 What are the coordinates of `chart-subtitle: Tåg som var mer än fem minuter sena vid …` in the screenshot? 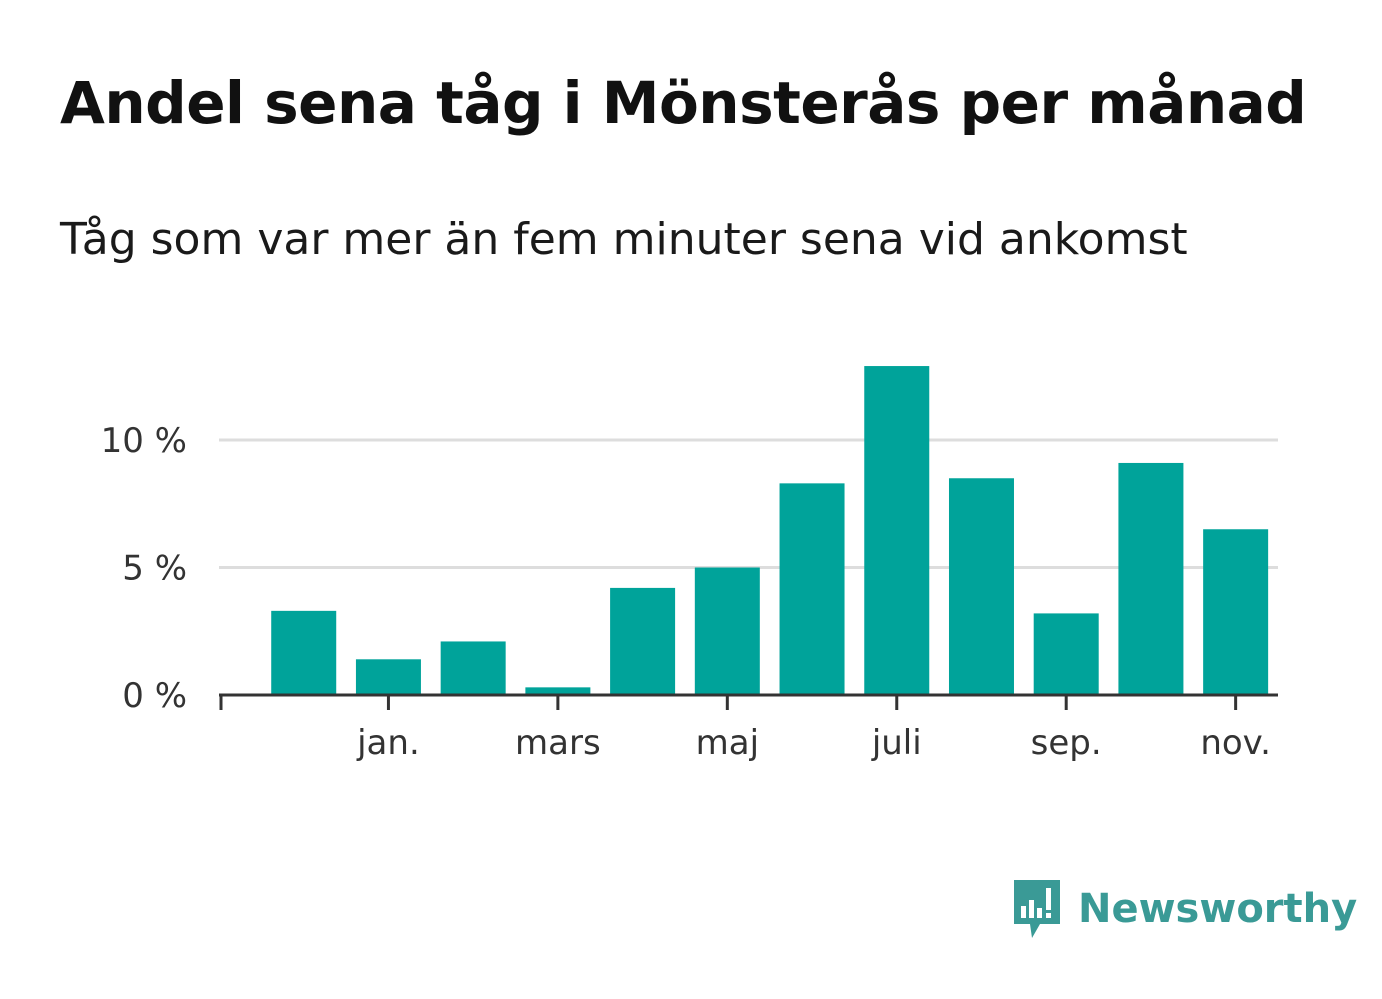 It's located at (624, 239).